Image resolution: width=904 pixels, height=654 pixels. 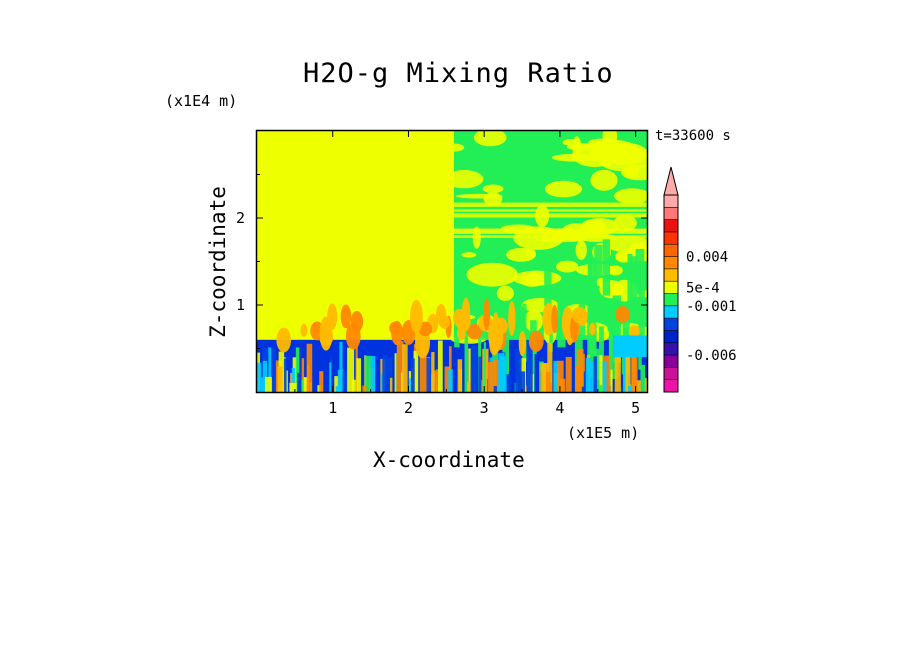 What do you see at coordinates (240, 305) in the screenshot?
I see `y-tick-label: 1` at bounding box center [240, 305].